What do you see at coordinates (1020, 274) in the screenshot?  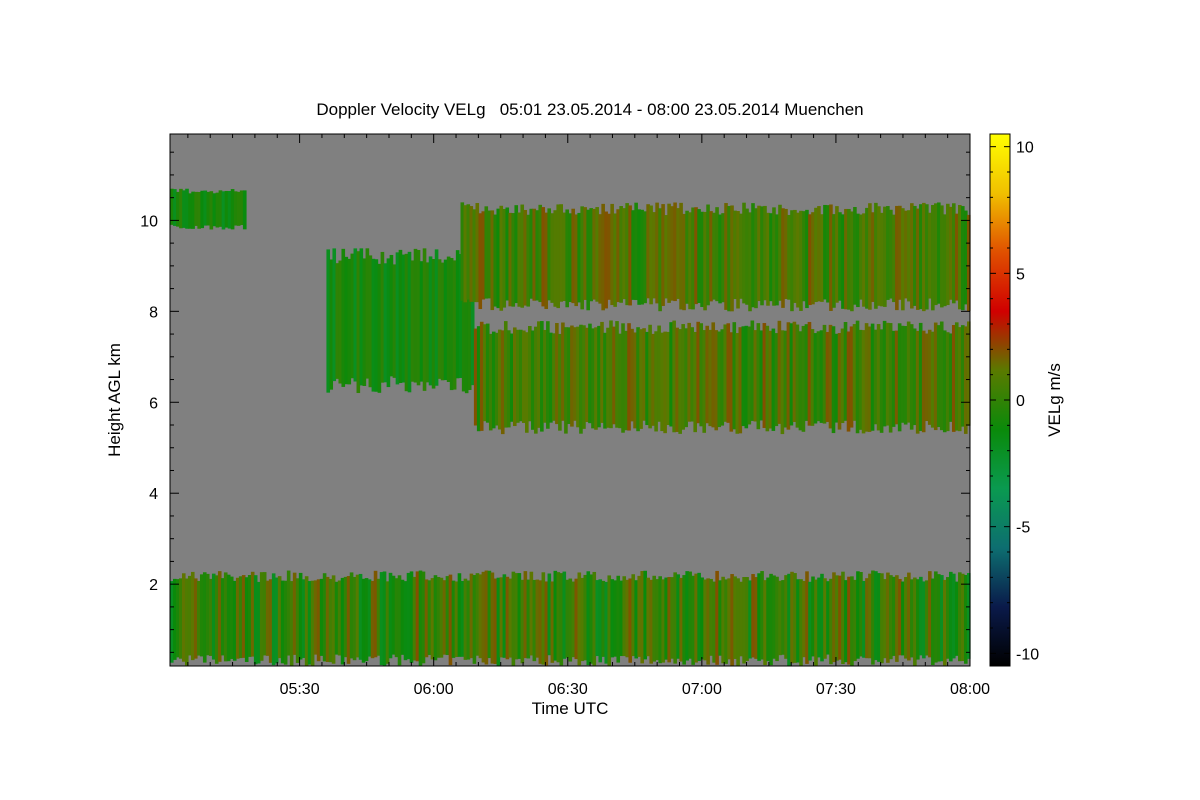 I see `colorbar-tick-label: 5` at bounding box center [1020, 274].